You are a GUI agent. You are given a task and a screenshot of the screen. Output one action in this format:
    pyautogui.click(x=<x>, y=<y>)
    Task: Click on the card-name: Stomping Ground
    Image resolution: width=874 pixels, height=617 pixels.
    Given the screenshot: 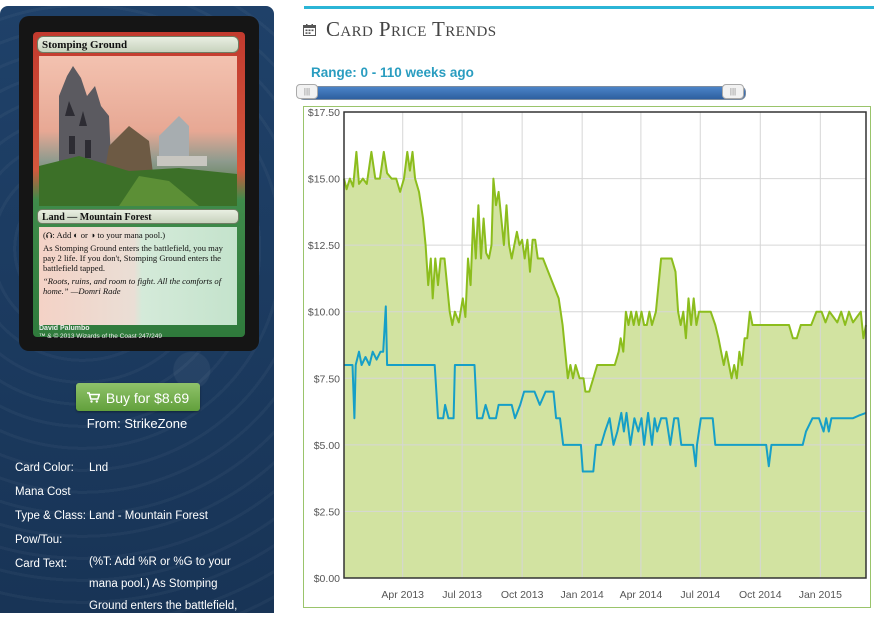 What is the action you would take?
    pyautogui.click(x=138, y=44)
    